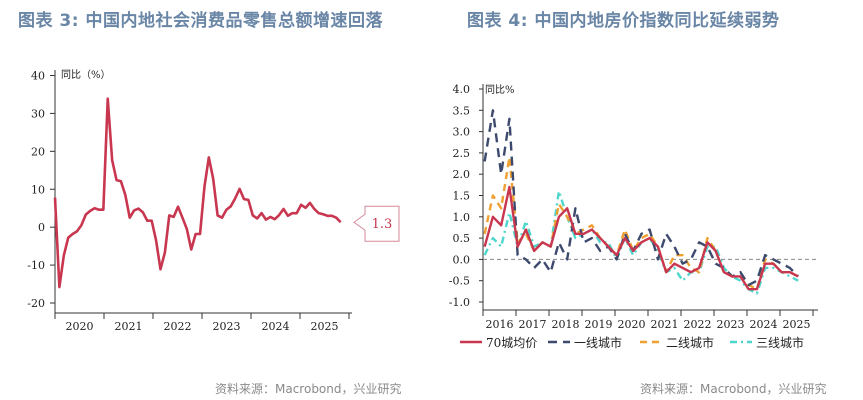  Describe the element at coordinates (462, 89) in the screenshot. I see `y-tick-label: 4.0` at that location.